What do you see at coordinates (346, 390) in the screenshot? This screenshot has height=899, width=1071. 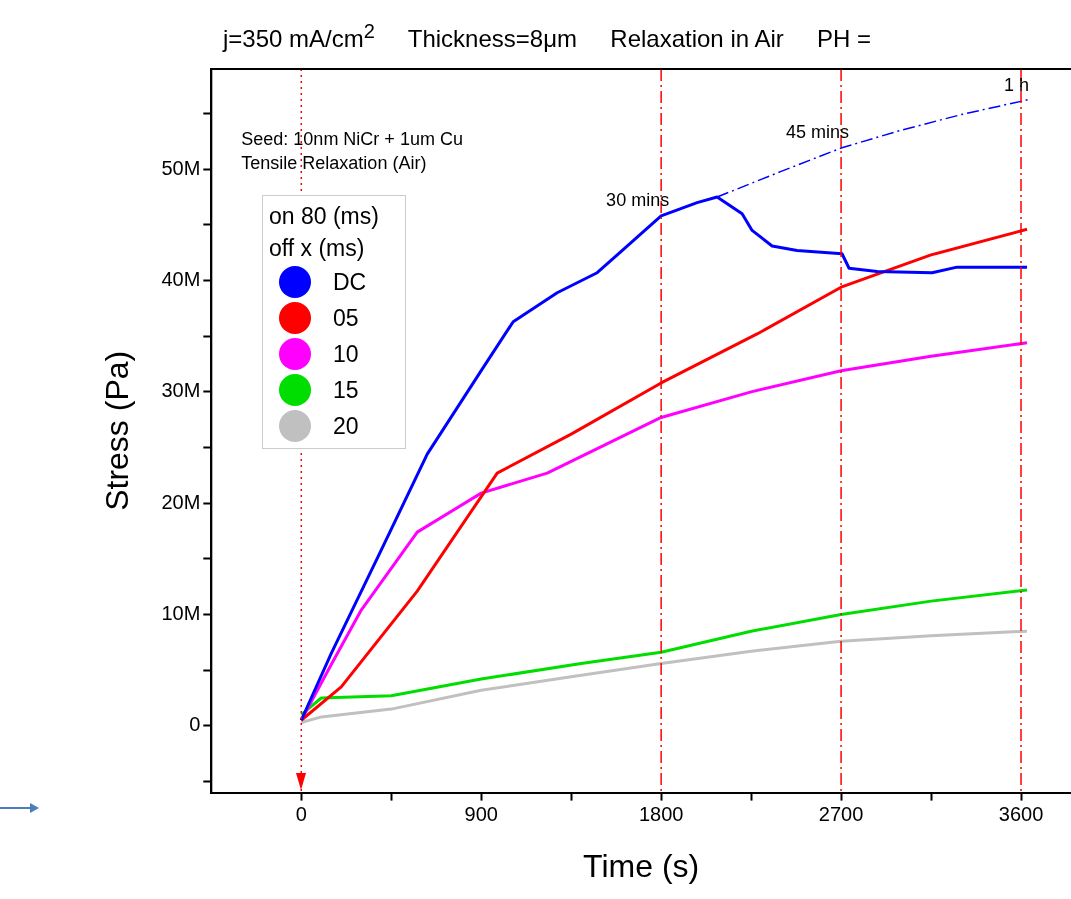 I see `legend-label: 15` at bounding box center [346, 390].